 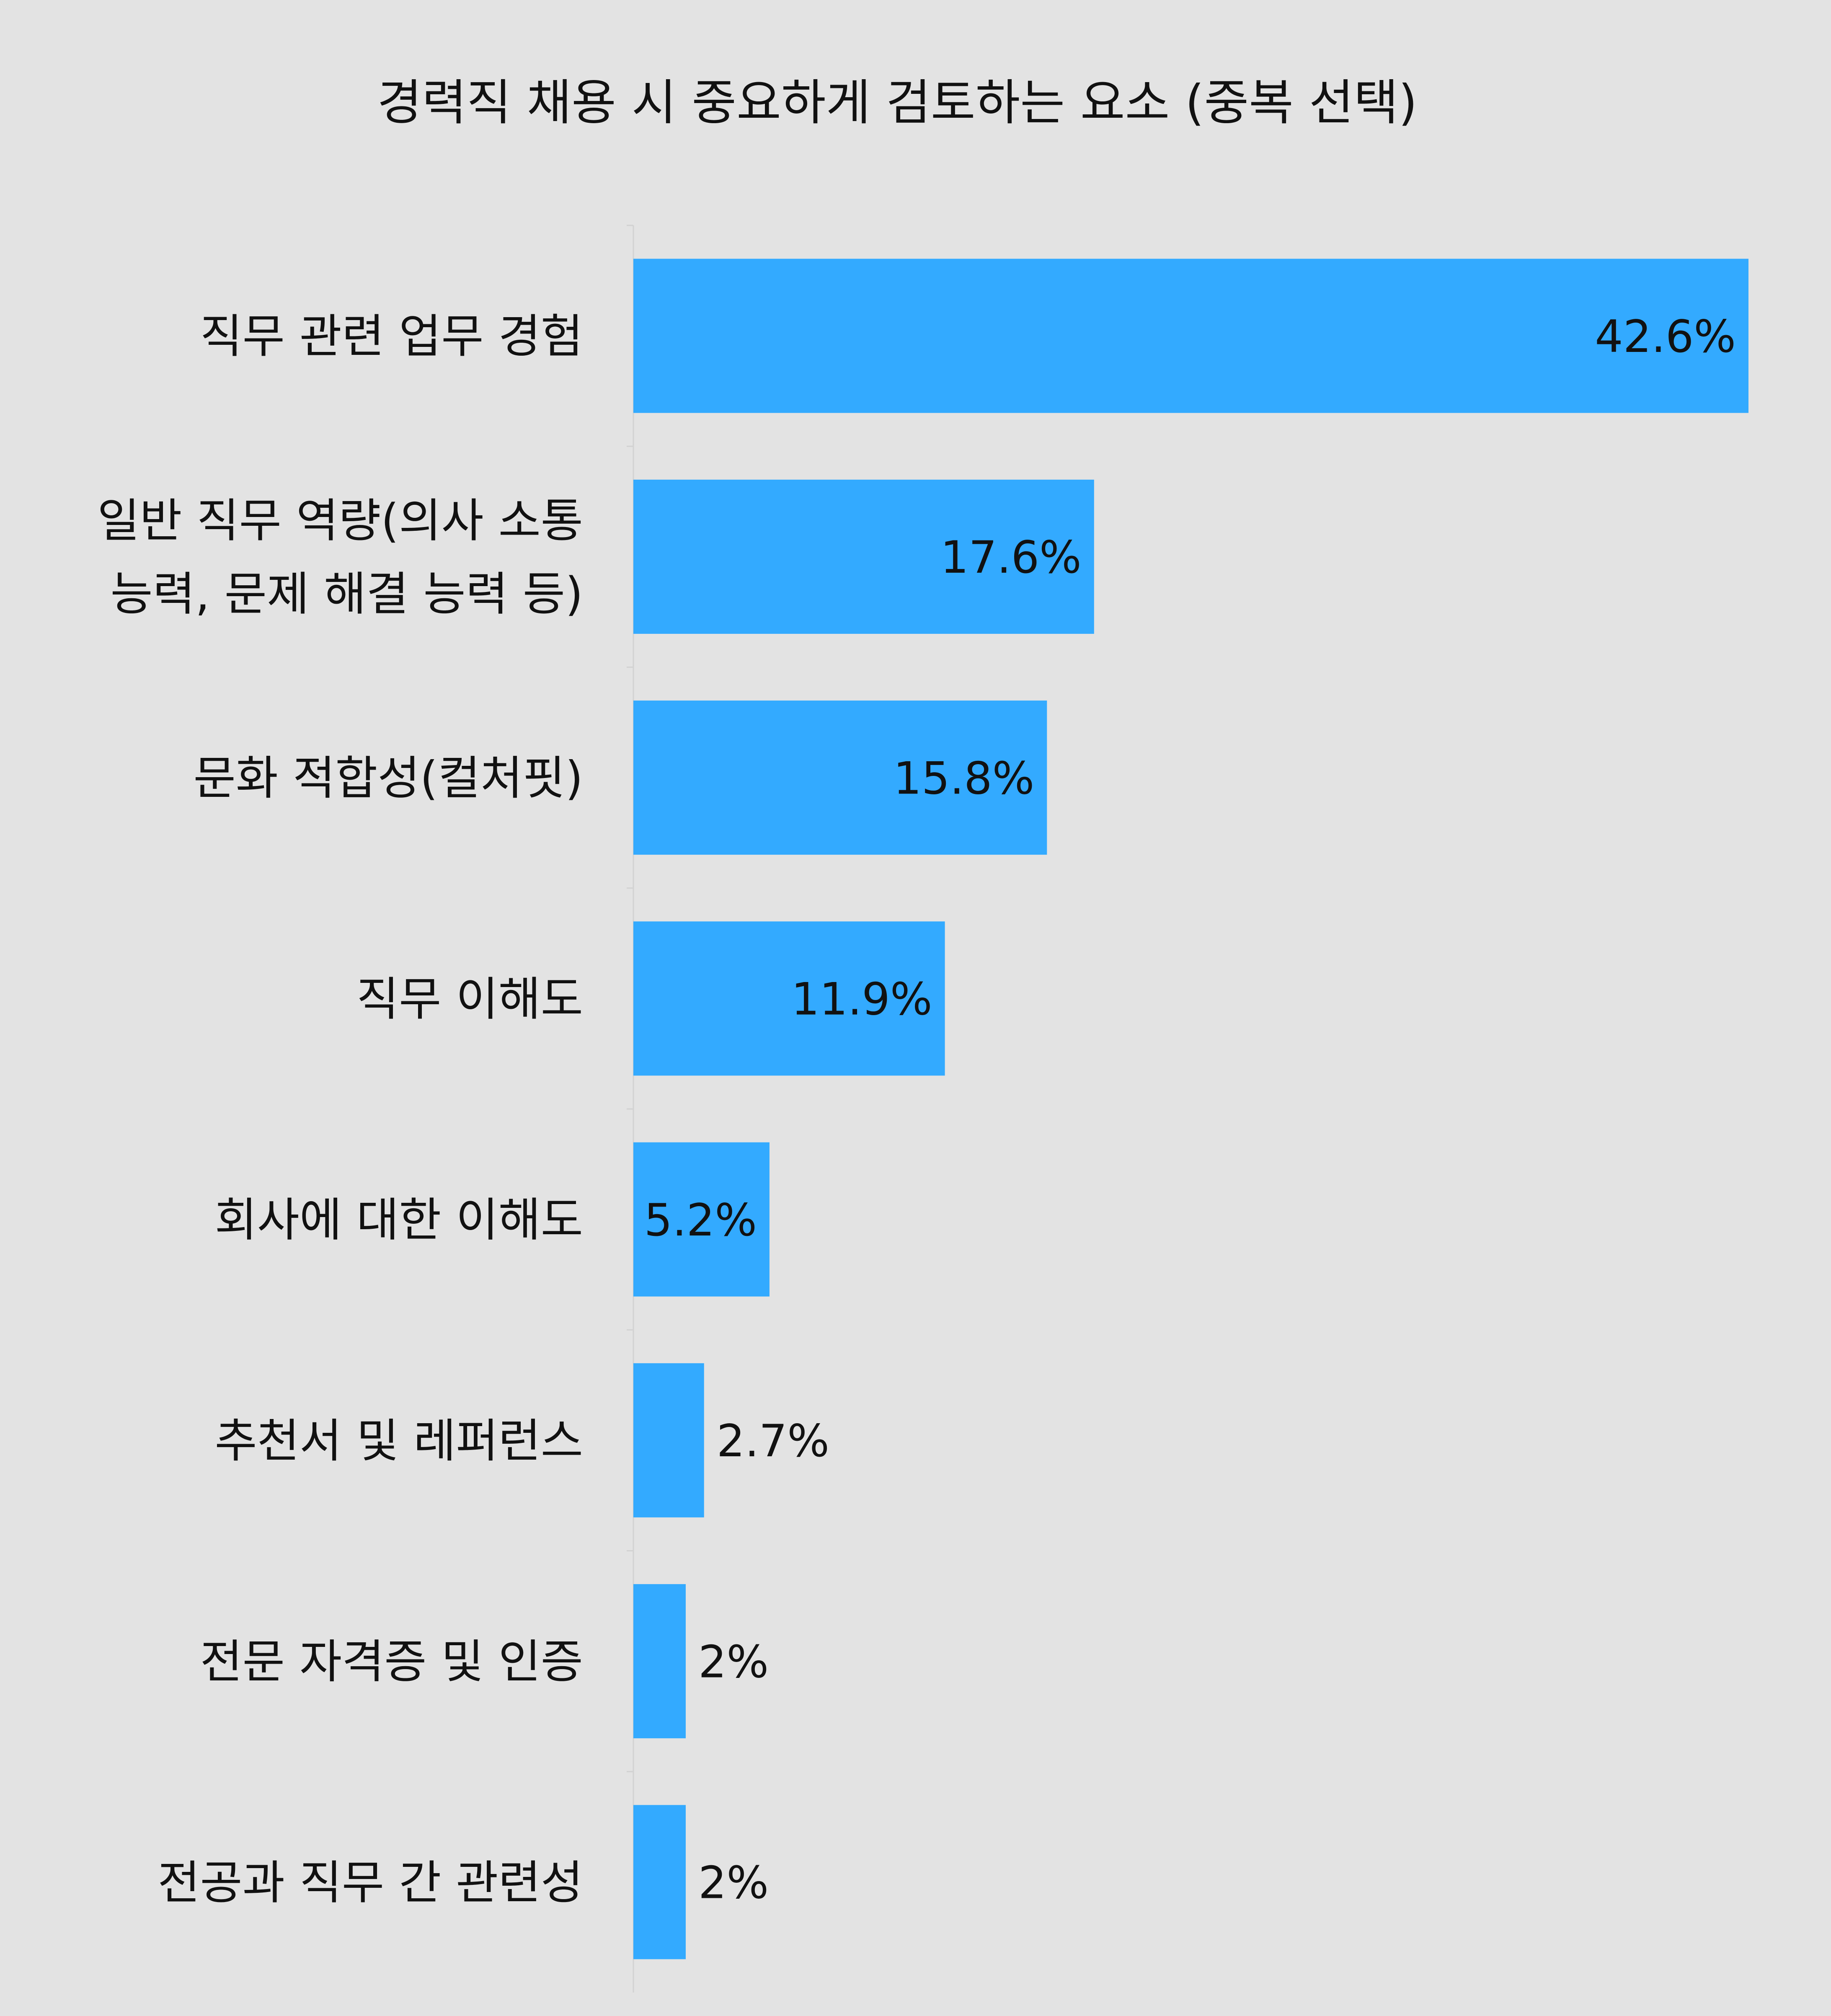 I want to click on category-label: 직무 이해도, so click(x=469, y=999).